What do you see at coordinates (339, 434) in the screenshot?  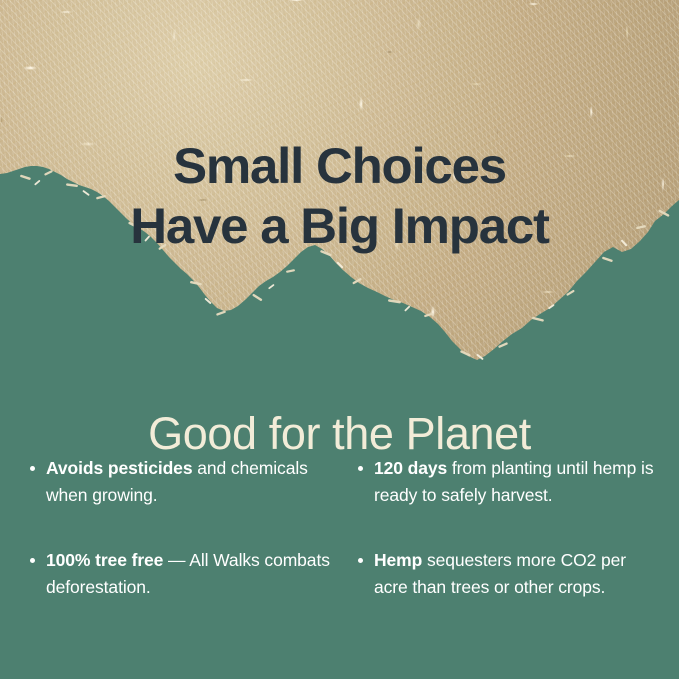 I see `section-heading: Good for the Planet` at bounding box center [339, 434].